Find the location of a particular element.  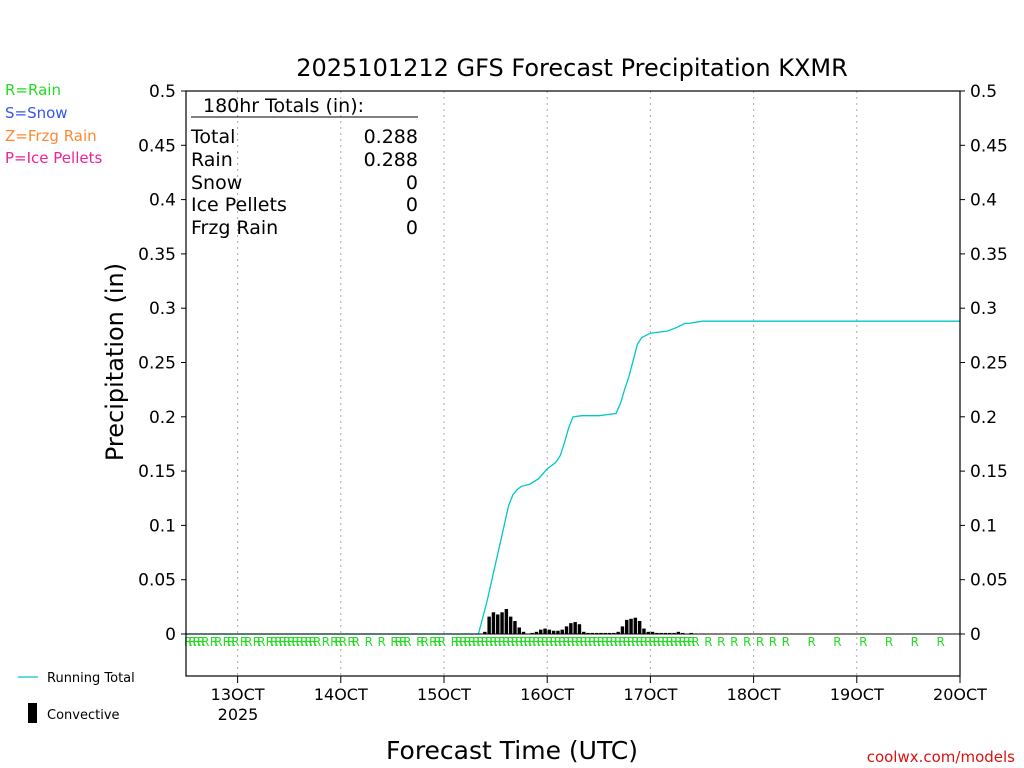

credit-link: coolwx.com/models is located at coordinates (941, 757).